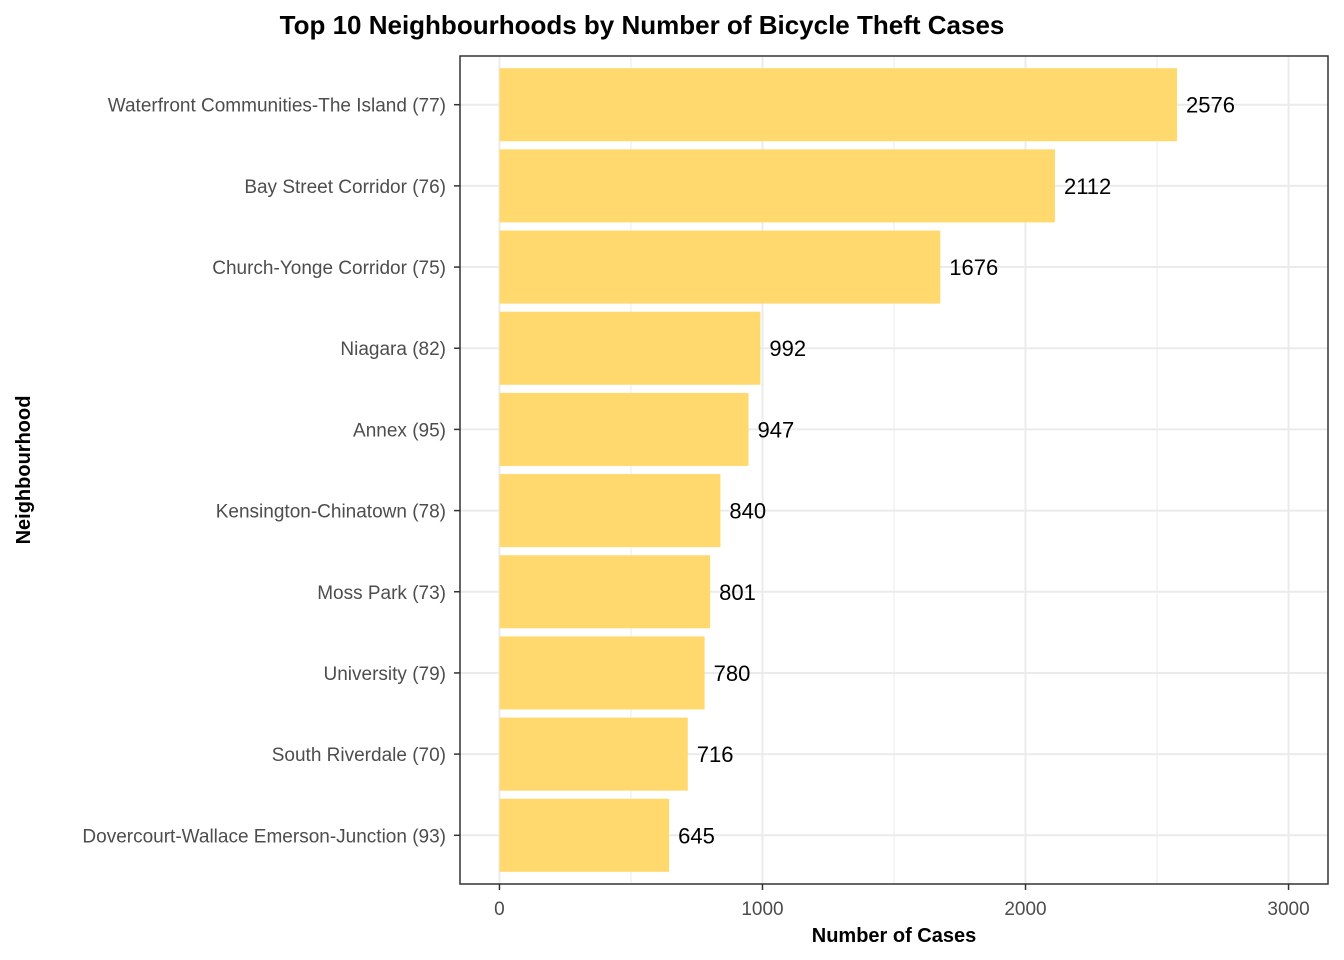  Describe the element at coordinates (715, 754) in the screenshot. I see `bar-value-label: 716` at that location.